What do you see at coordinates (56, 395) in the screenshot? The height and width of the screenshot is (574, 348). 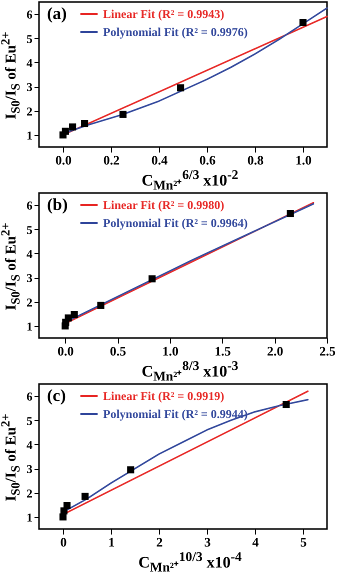 I see `chart-title: (c)` at bounding box center [56, 395].